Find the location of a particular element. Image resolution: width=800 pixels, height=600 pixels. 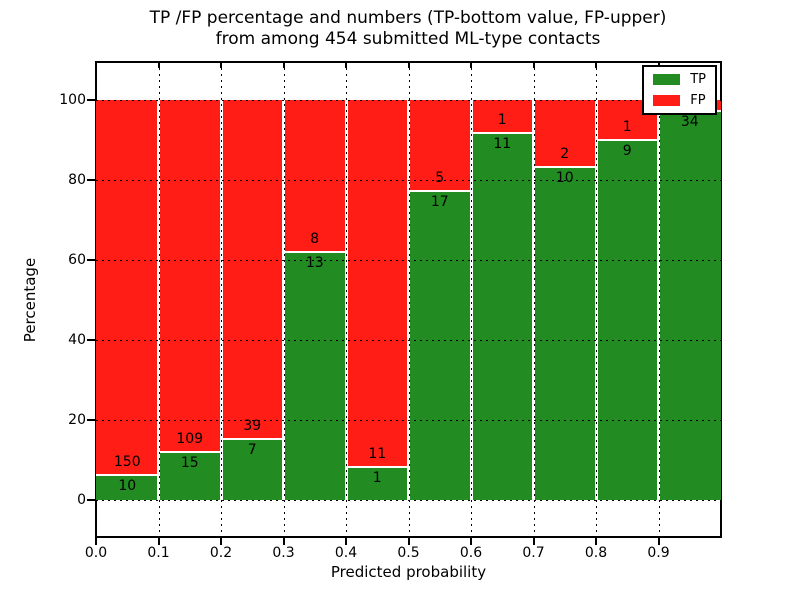

legend-entry-tp: TP is located at coordinates (679, 79).